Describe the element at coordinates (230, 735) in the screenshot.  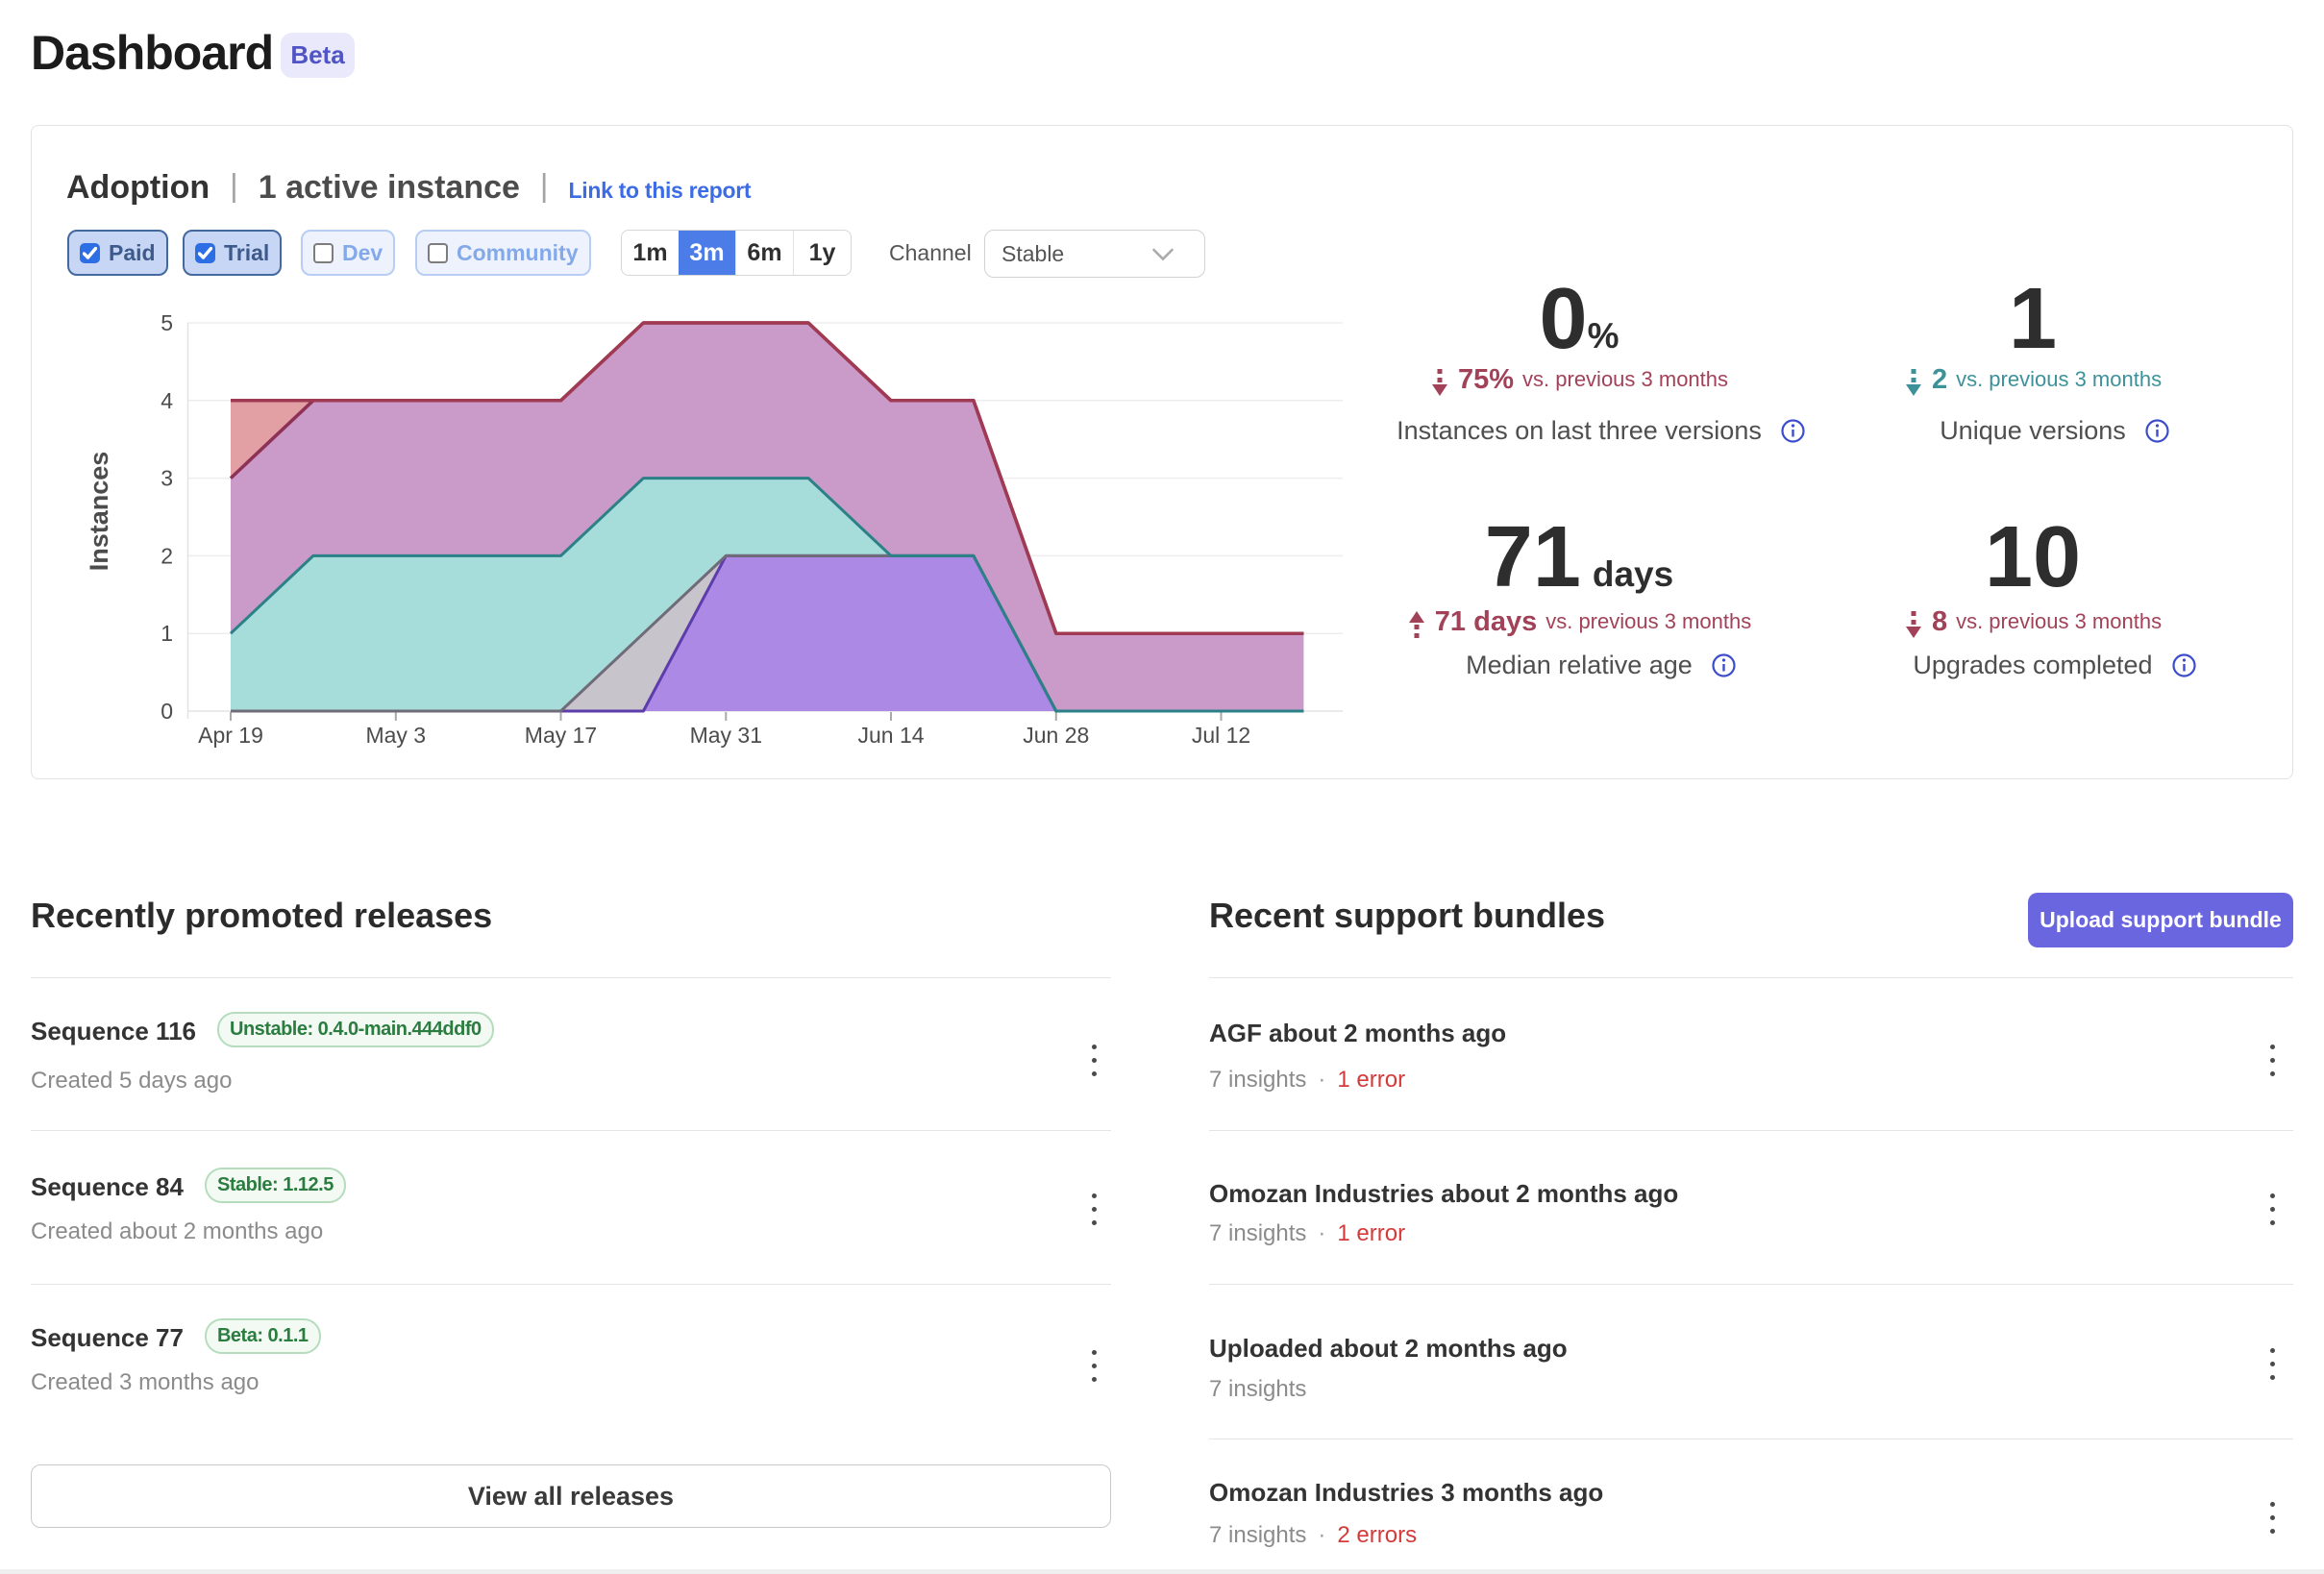
I see `svg-text: Apr 19` at that location.